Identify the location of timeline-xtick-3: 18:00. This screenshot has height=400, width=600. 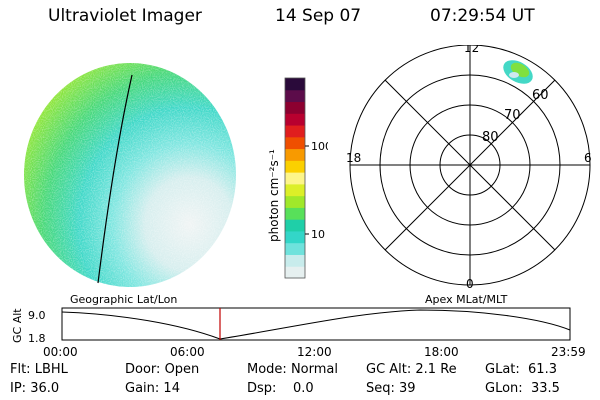
(441, 352).